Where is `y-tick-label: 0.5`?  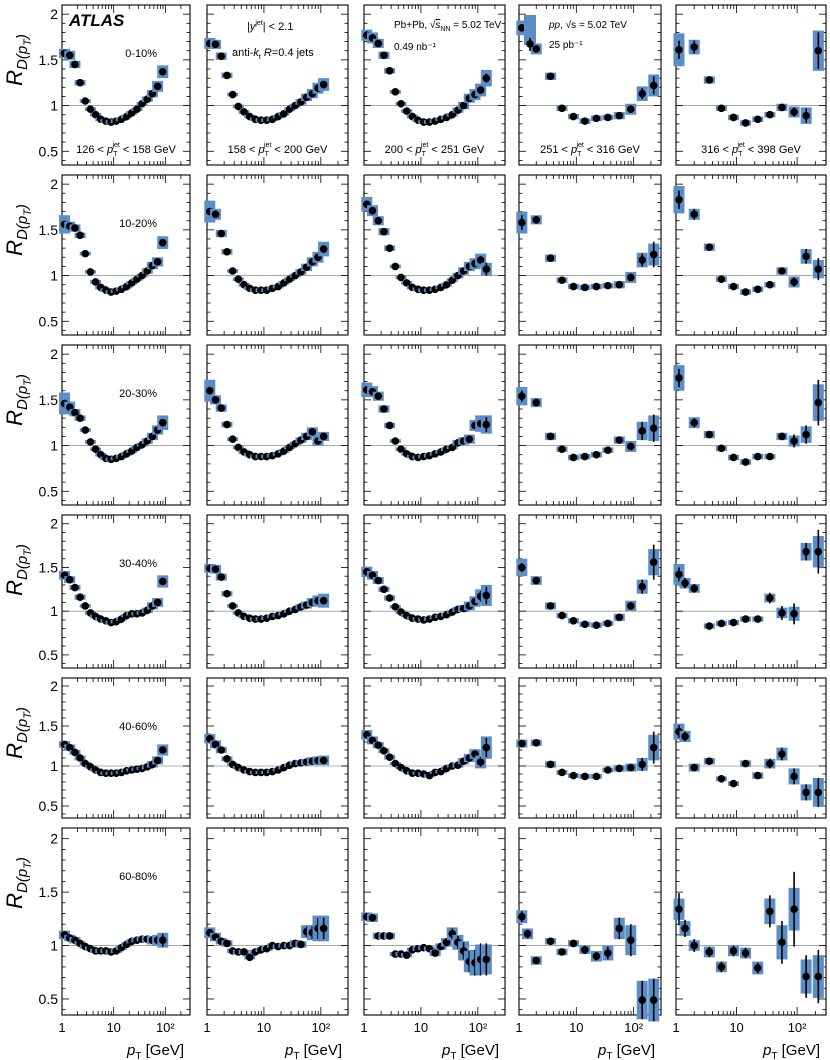
y-tick-label: 0.5 is located at coordinates (49, 806).